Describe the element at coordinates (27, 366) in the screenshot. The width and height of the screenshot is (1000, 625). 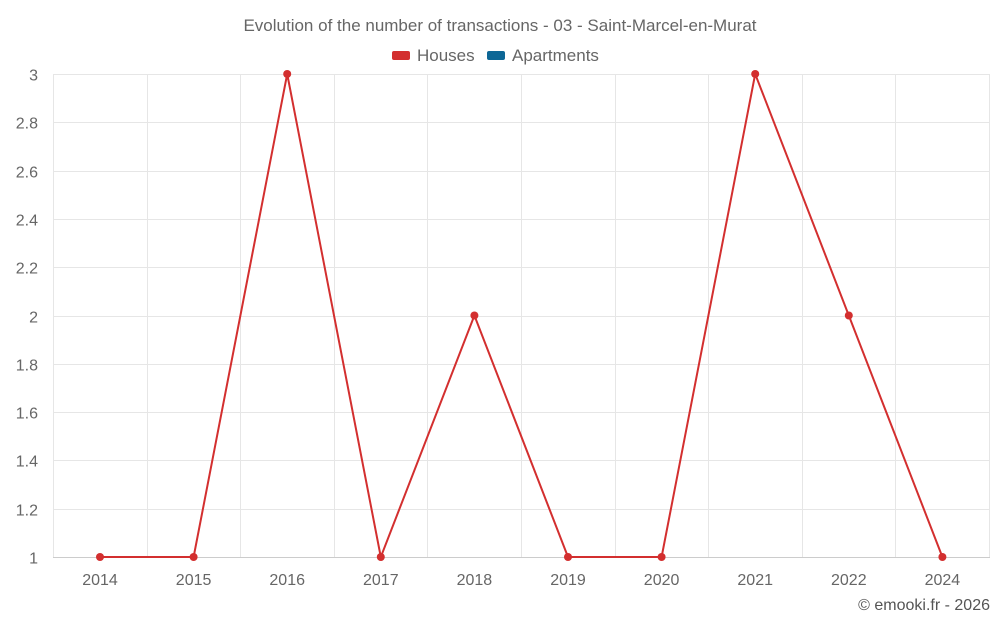
I see `y-tick-label: 1.8` at that location.